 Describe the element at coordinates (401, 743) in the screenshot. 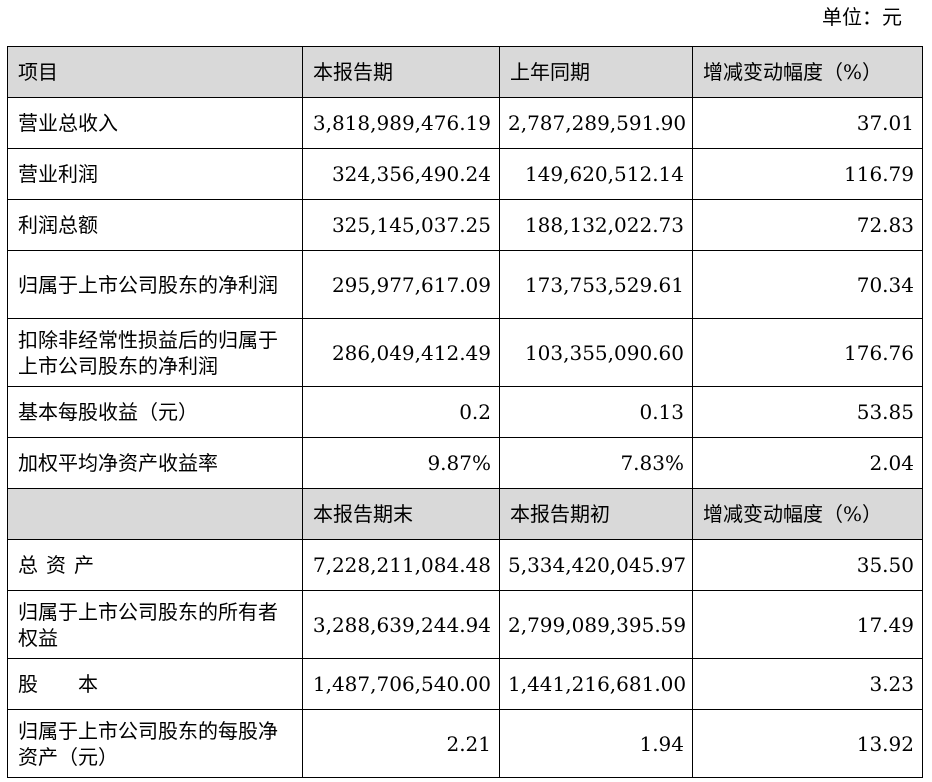

I see `current-value: 2.21` at that location.